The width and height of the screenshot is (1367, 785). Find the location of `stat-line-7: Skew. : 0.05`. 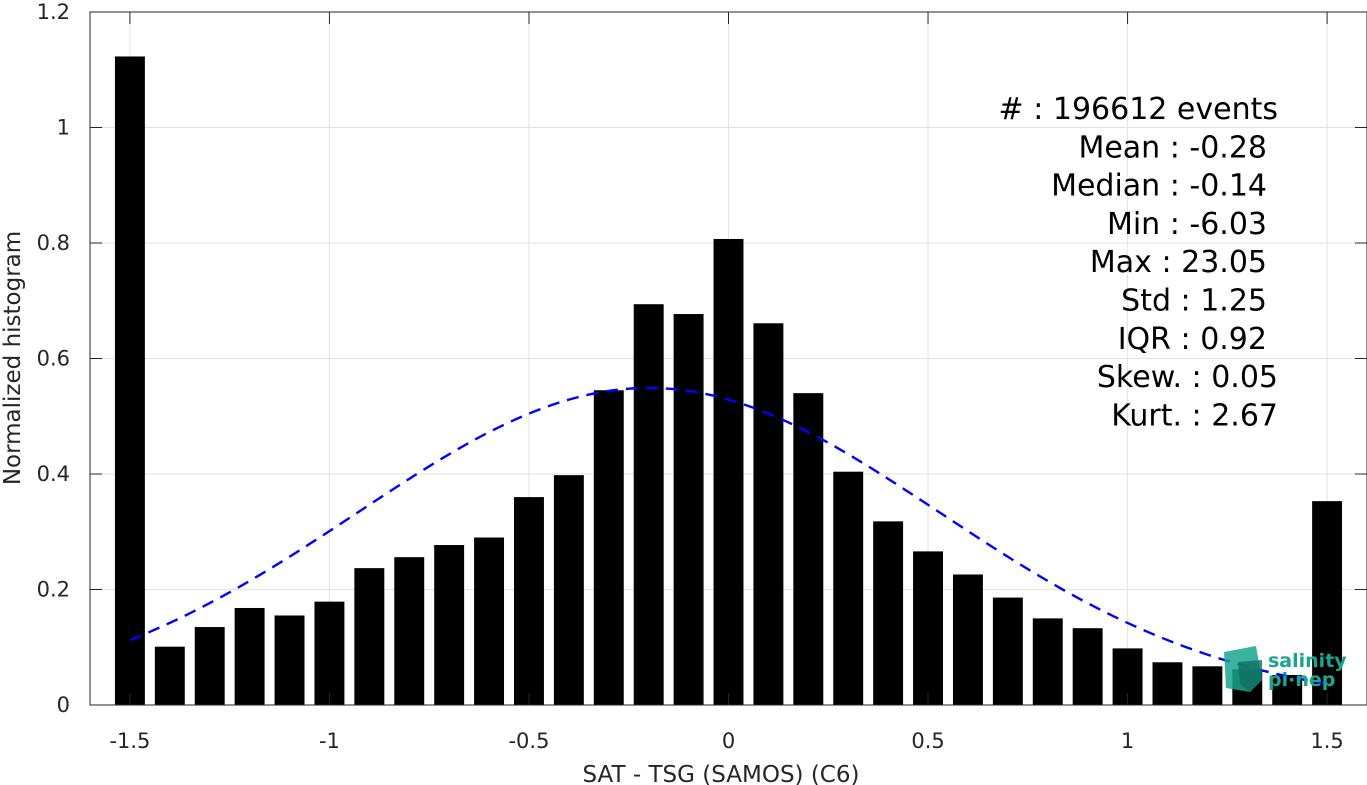

stat-line-7: Skew. : 0.05 is located at coordinates (1187, 377).